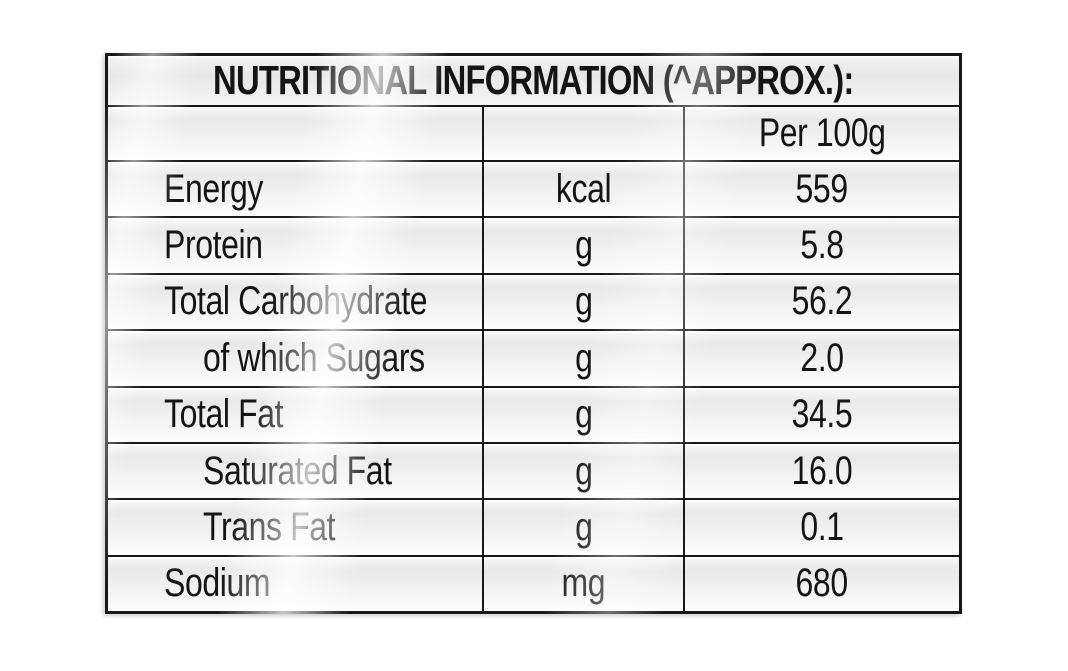 The width and height of the screenshot is (1068, 671). What do you see at coordinates (583, 527) in the screenshot?
I see `unit-trans-fat: g` at bounding box center [583, 527].